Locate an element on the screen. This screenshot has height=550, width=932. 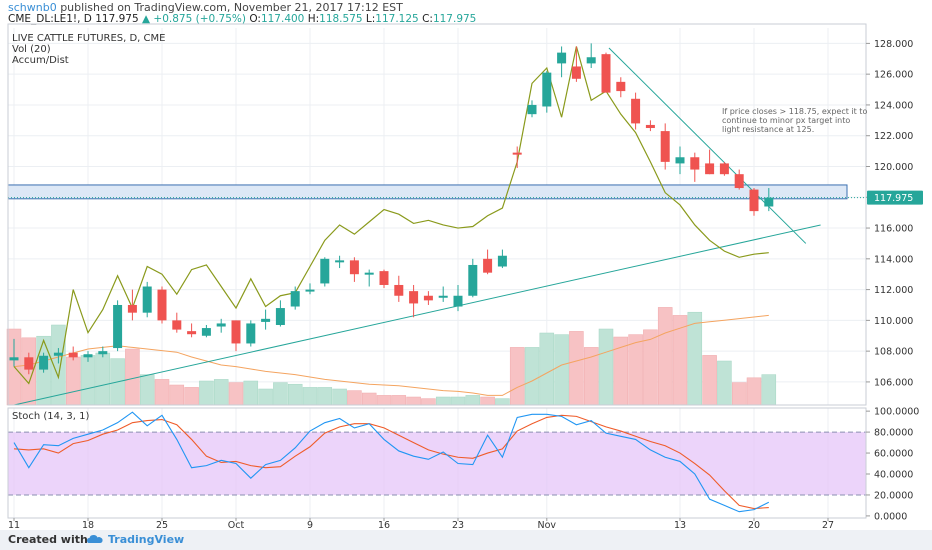
price-tick-label: 112.000 is located at coordinates (893, 290).